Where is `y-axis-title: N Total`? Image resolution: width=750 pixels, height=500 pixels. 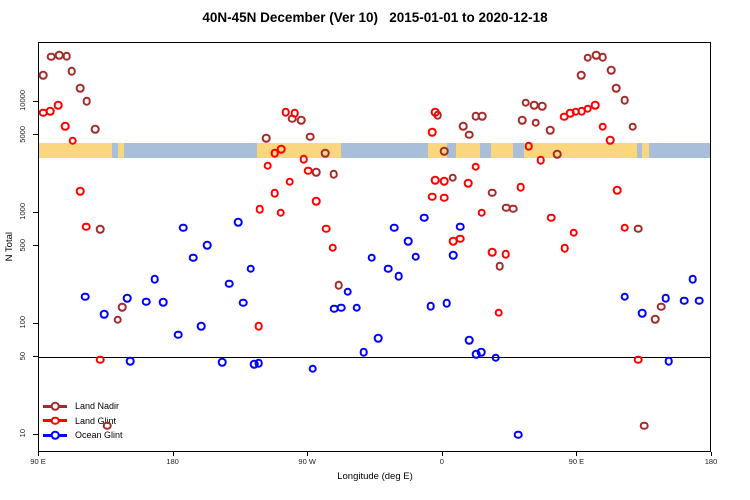
y-axis-title: N Total is located at coordinates (9, 247).